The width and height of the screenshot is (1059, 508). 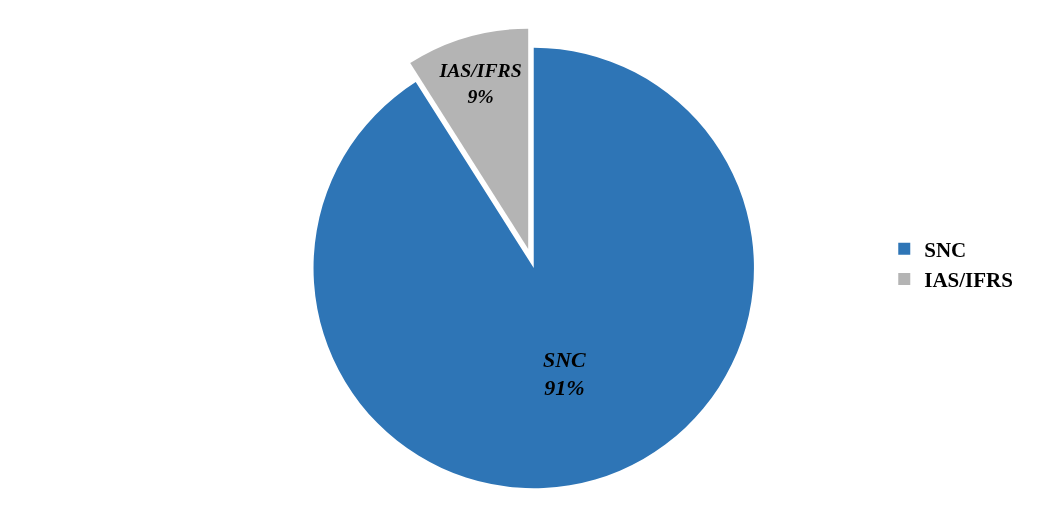 What do you see at coordinates (564, 373) in the screenshot?
I see `data-label: SNC 91%` at bounding box center [564, 373].